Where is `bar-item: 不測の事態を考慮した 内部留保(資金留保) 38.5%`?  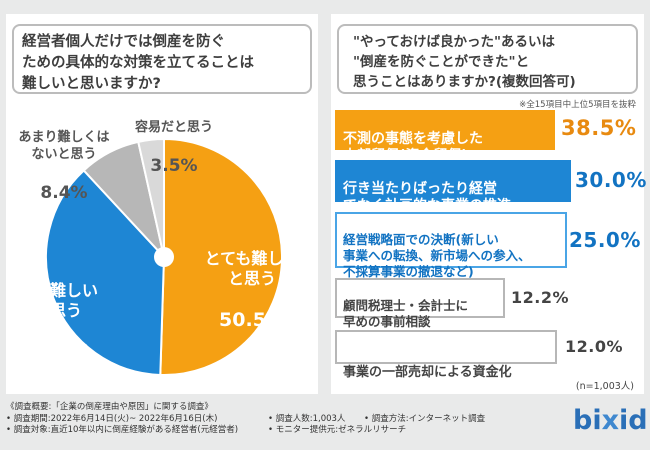 bar-item: 不測の事態を考慮した 内部留保(資金留保) 38.5% is located at coordinates (486, 137).